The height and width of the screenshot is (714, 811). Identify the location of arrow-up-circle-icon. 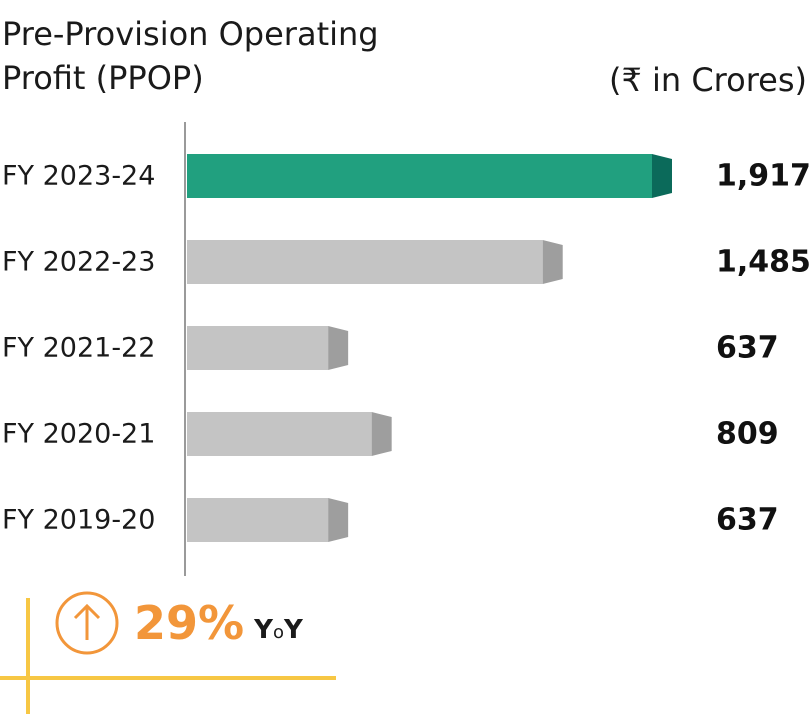
(87, 623).